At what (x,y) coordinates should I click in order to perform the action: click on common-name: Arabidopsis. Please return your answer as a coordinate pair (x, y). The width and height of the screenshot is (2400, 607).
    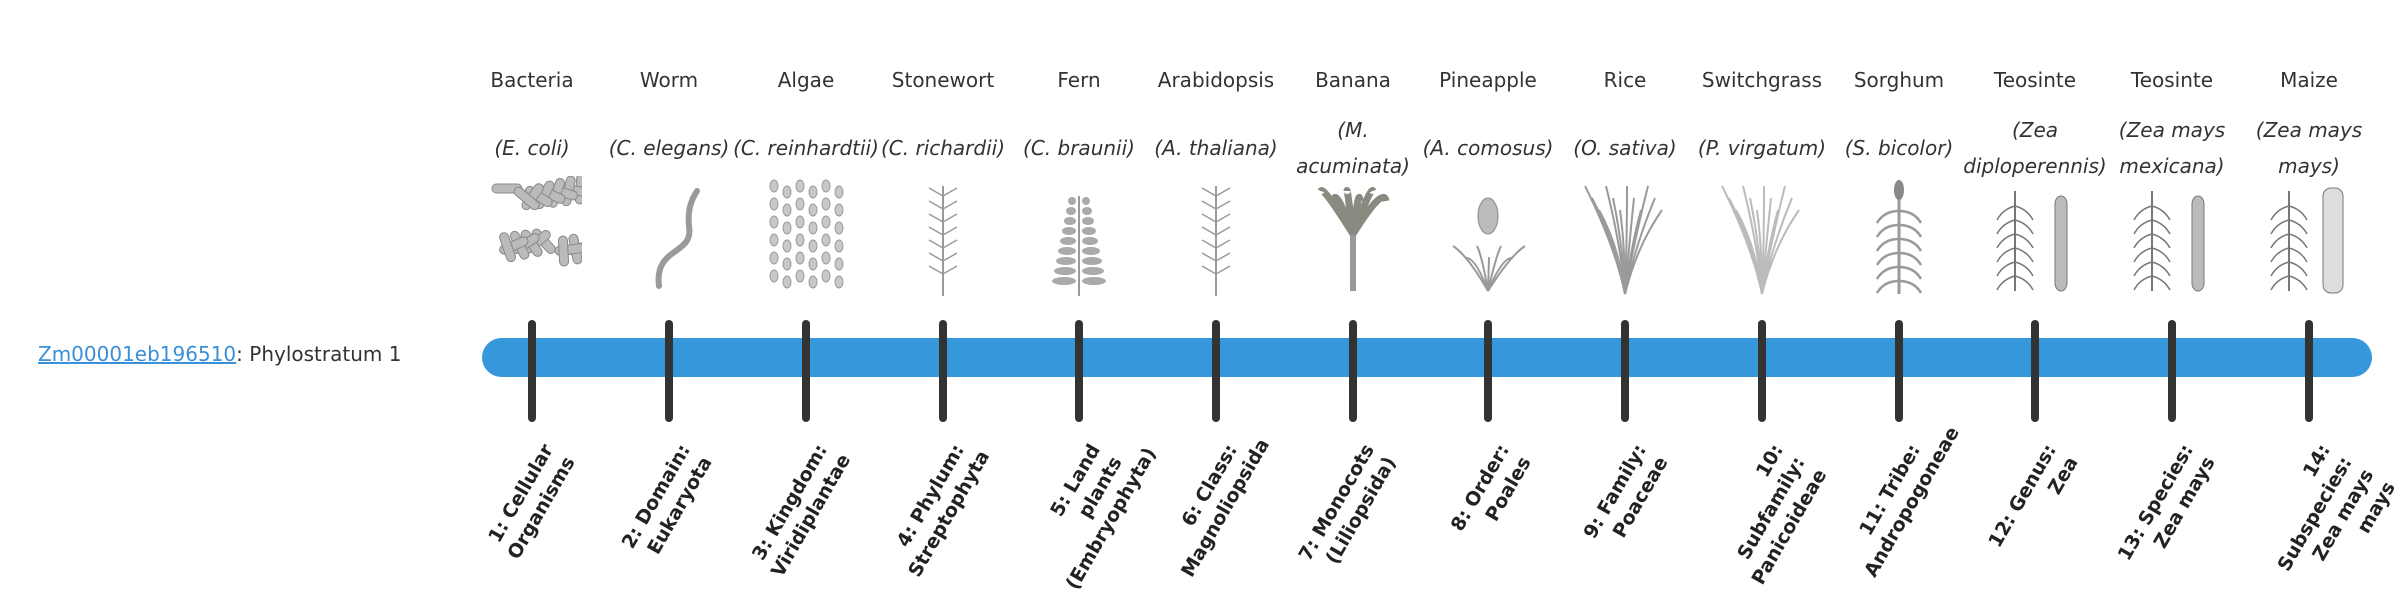
    Looking at the image, I should click on (1216, 80).